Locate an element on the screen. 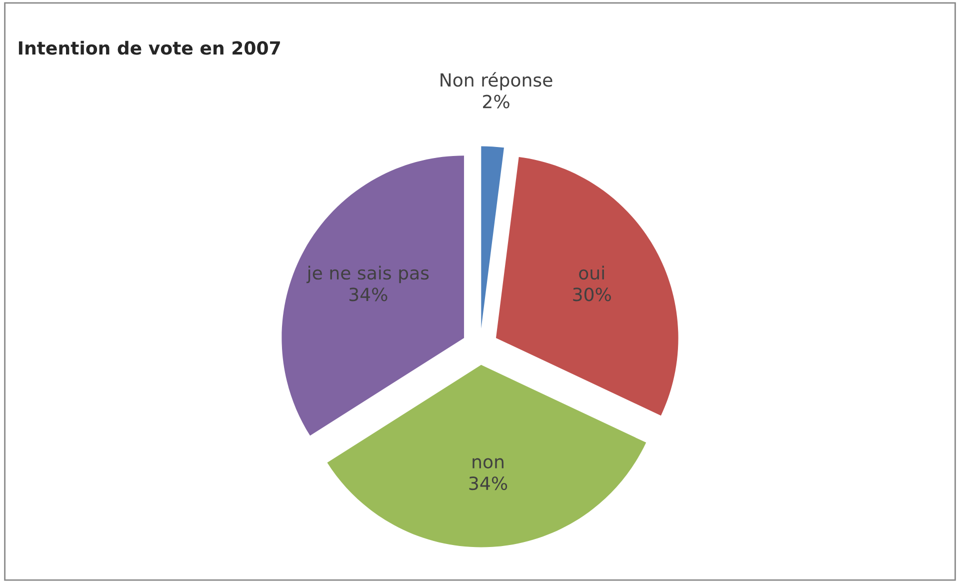 The image size is (960, 583). slice-label: je ne sais pas is located at coordinates (367, 275).